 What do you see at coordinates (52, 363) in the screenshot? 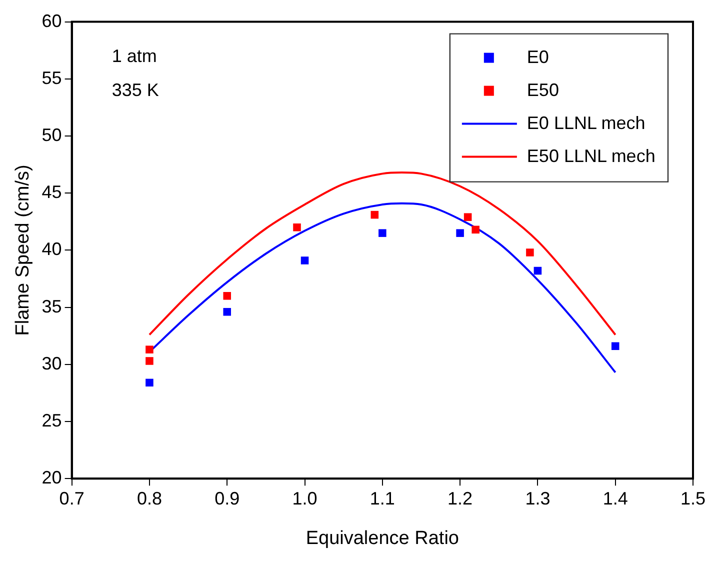
I see `y-tick-label: 30` at bounding box center [52, 363].